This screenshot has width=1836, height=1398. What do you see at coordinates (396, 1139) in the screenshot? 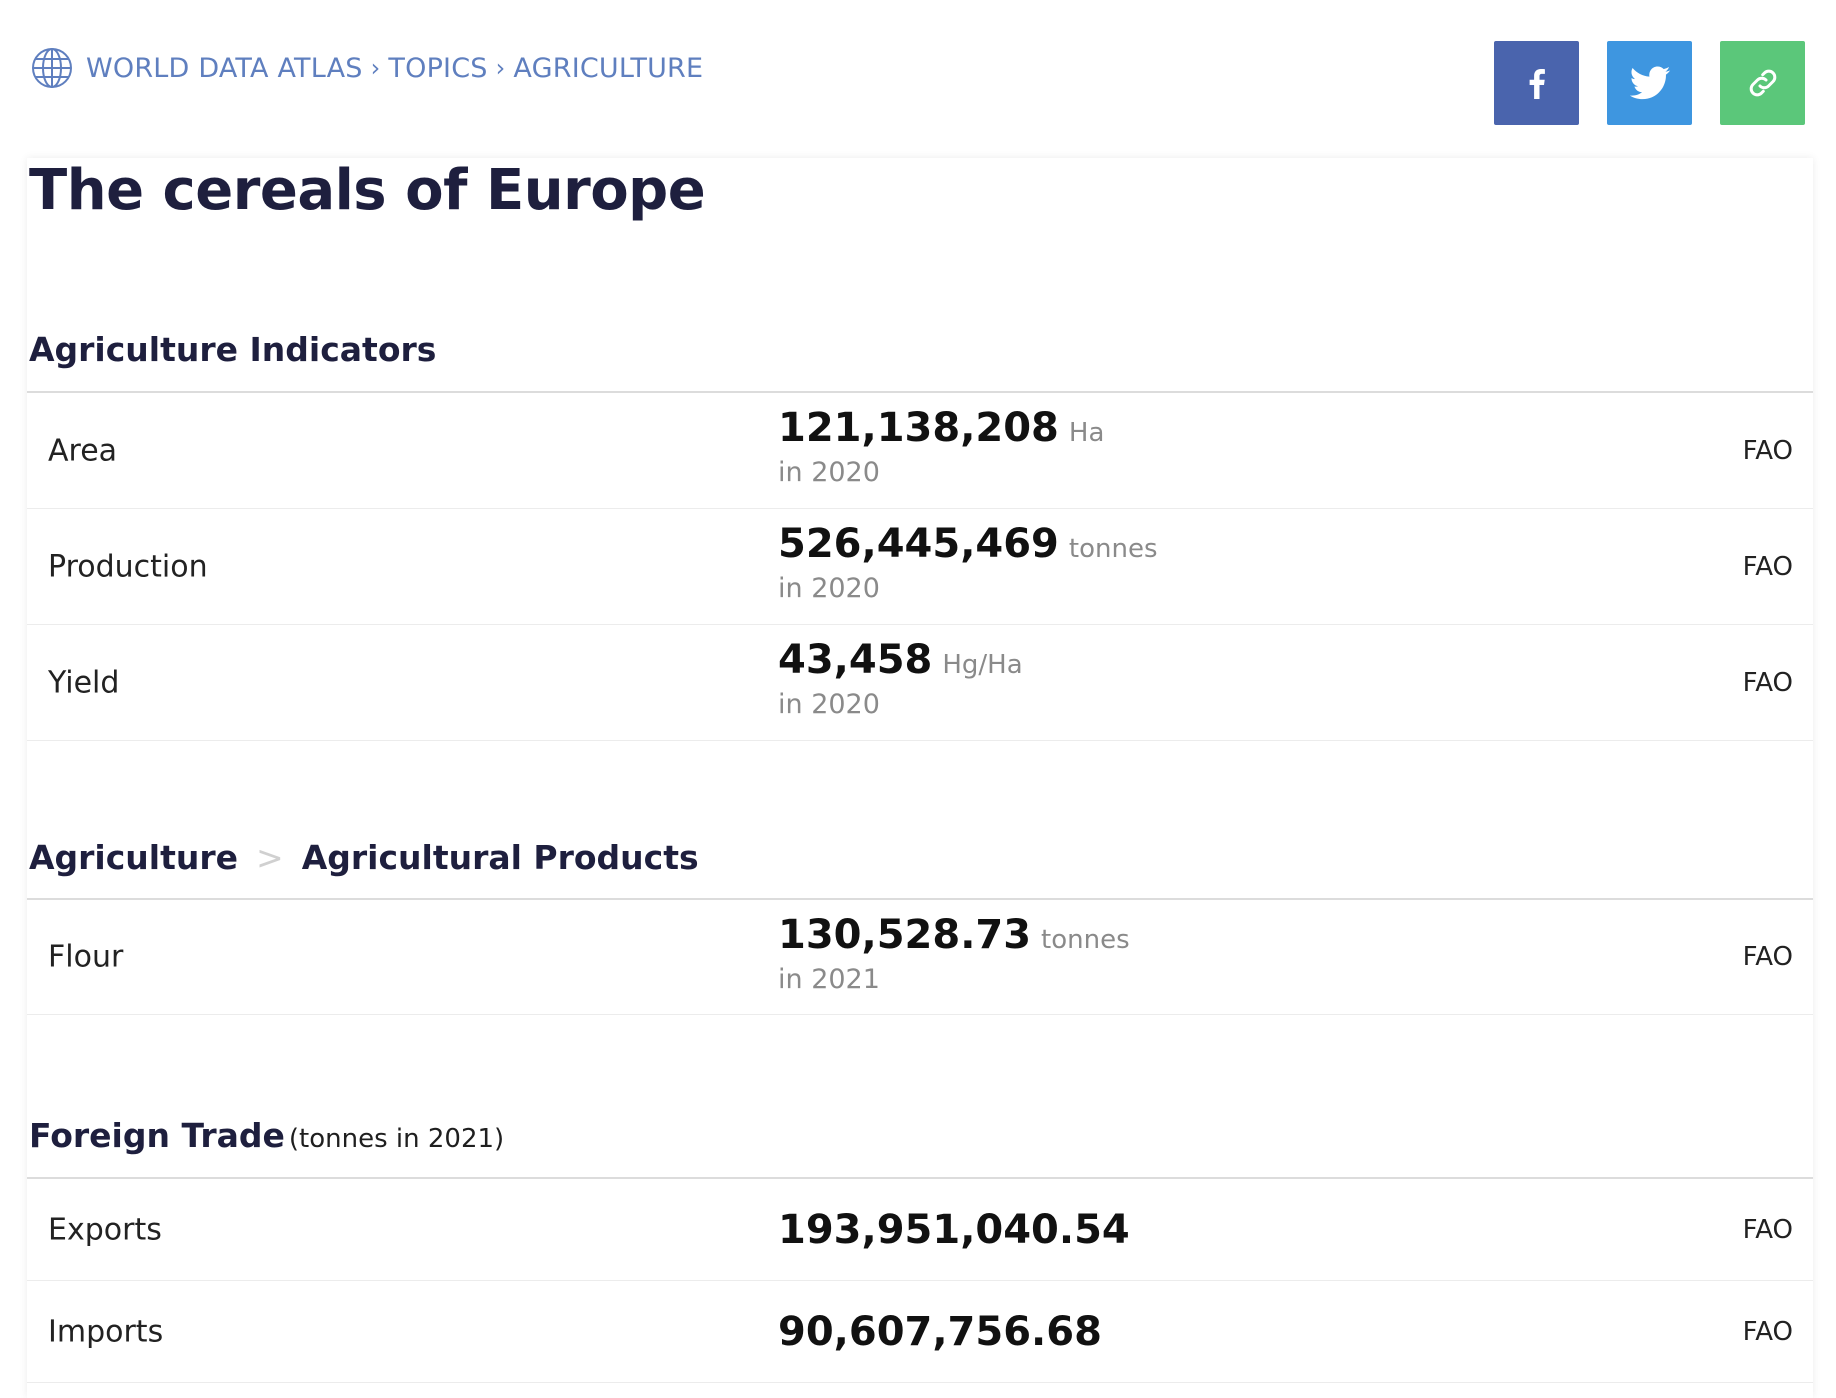
I see `trade-subtitle: (tonnes in 2021)` at bounding box center [396, 1139].